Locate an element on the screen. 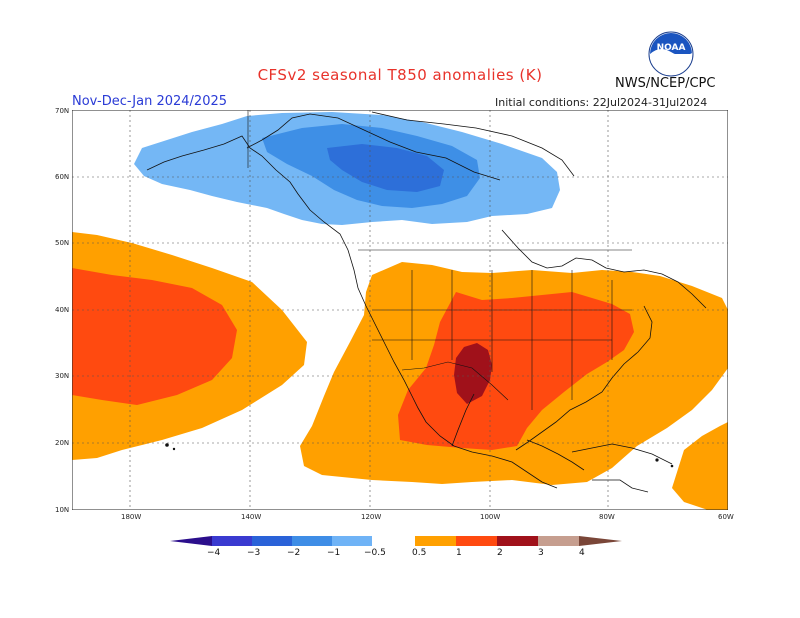  colorbar-label: 3 is located at coordinates (541, 553).